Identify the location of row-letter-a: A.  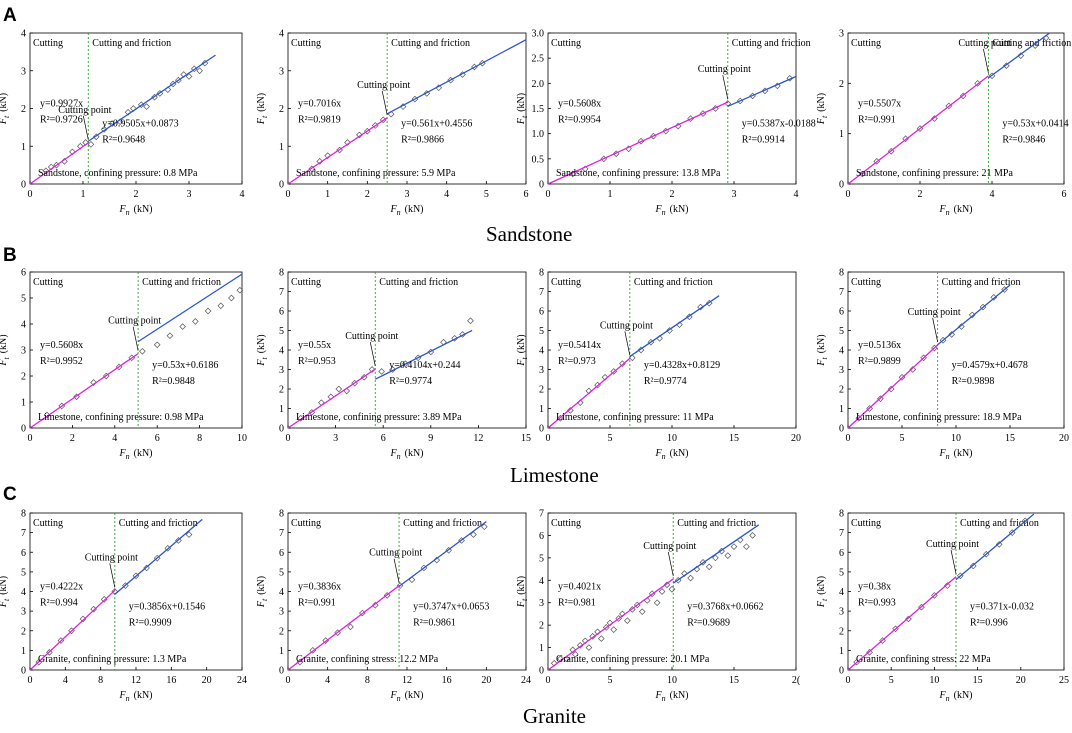
(10, 15).